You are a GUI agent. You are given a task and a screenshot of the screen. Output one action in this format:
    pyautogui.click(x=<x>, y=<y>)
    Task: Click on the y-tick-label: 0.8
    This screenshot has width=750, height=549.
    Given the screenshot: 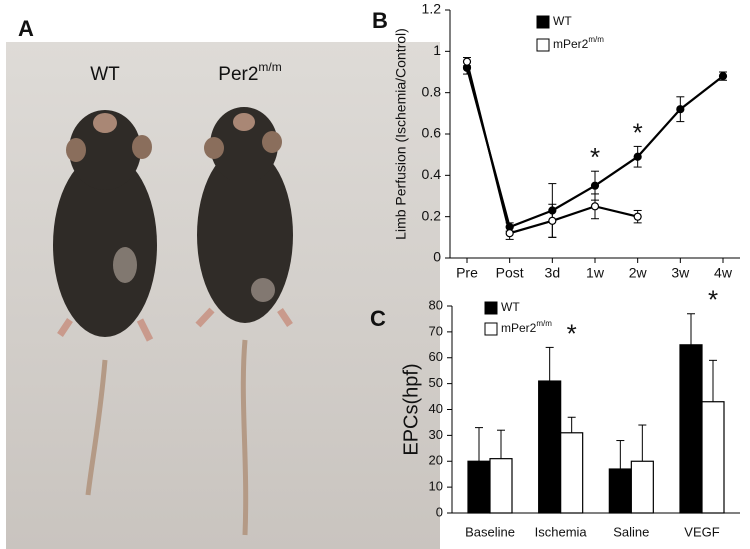 What is the action you would take?
    pyautogui.click(x=432, y=91)
    